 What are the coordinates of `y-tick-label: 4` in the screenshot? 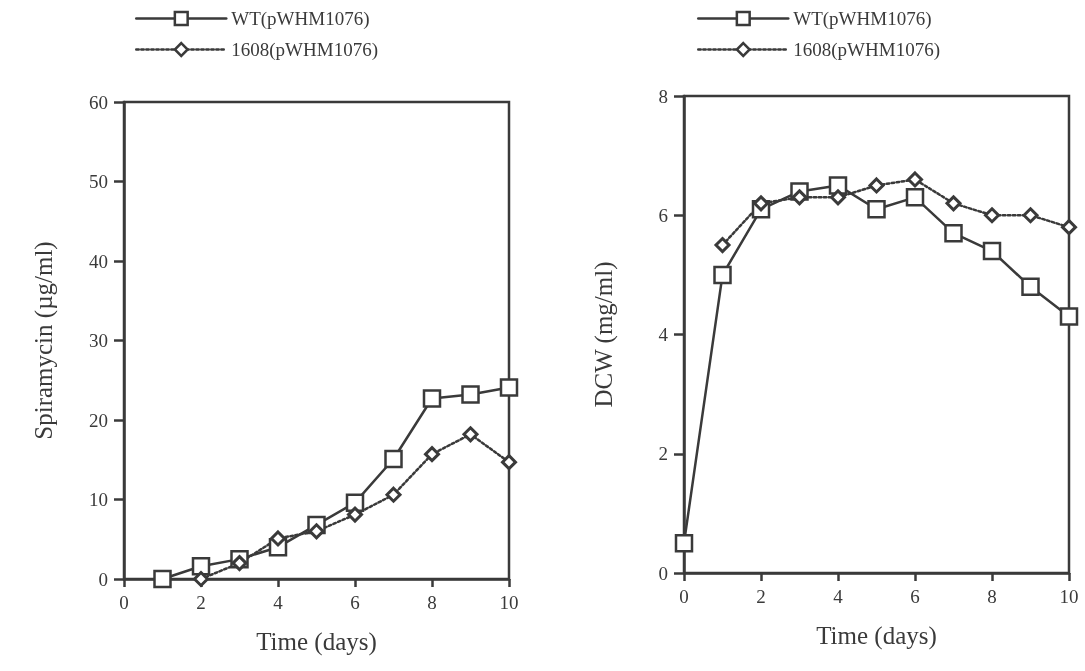 It's located at (663, 334).